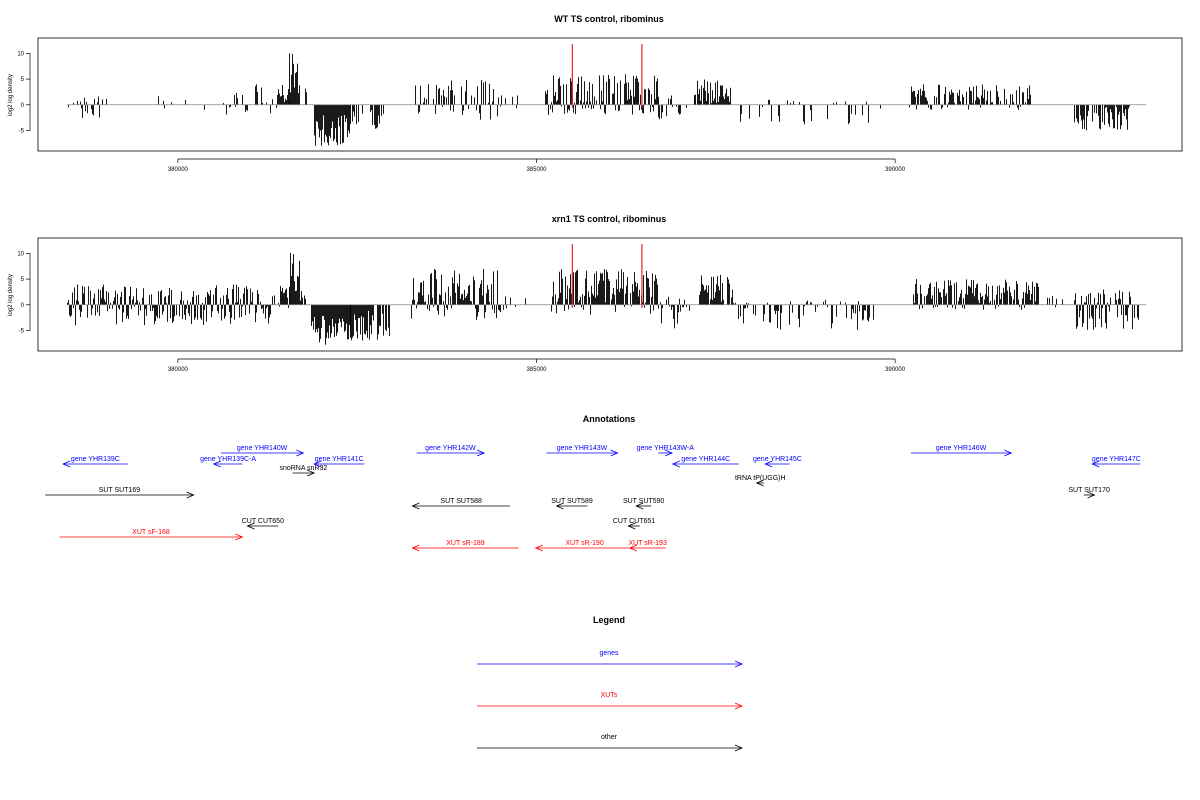 This screenshot has height=800, width=1200. Describe the element at coordinates (666, 448) in the screenshot. I see `annotation-label: gene YHR143W-A` at that location.